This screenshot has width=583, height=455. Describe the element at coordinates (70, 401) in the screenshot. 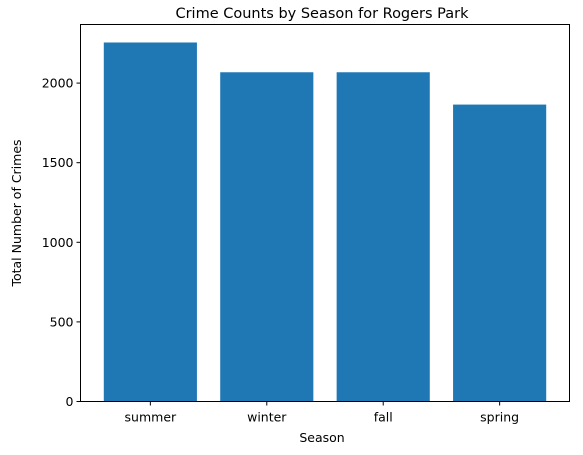

I see `y-tick-label-0: 0` at that location.